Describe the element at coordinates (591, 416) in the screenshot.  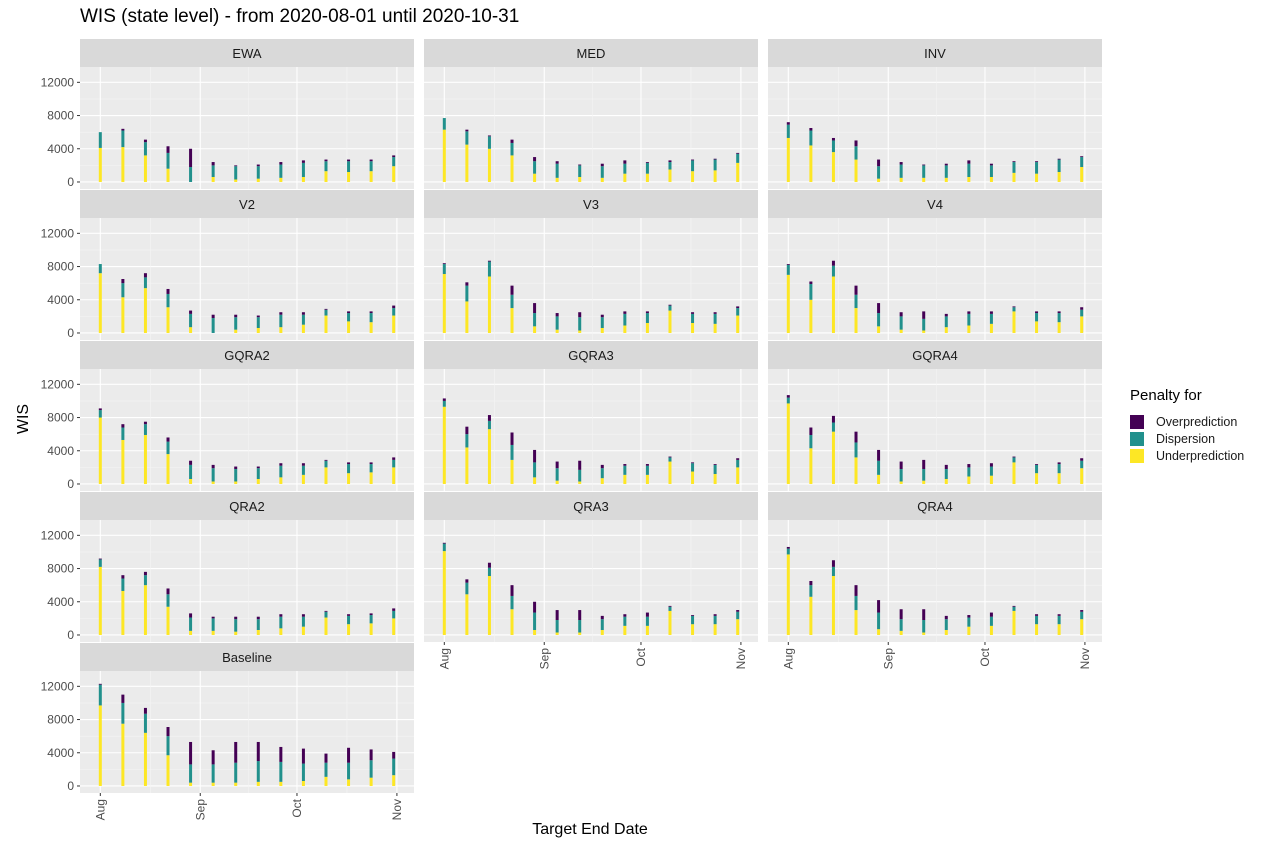
I see `facet-gqra3: GQRA3` at that location.